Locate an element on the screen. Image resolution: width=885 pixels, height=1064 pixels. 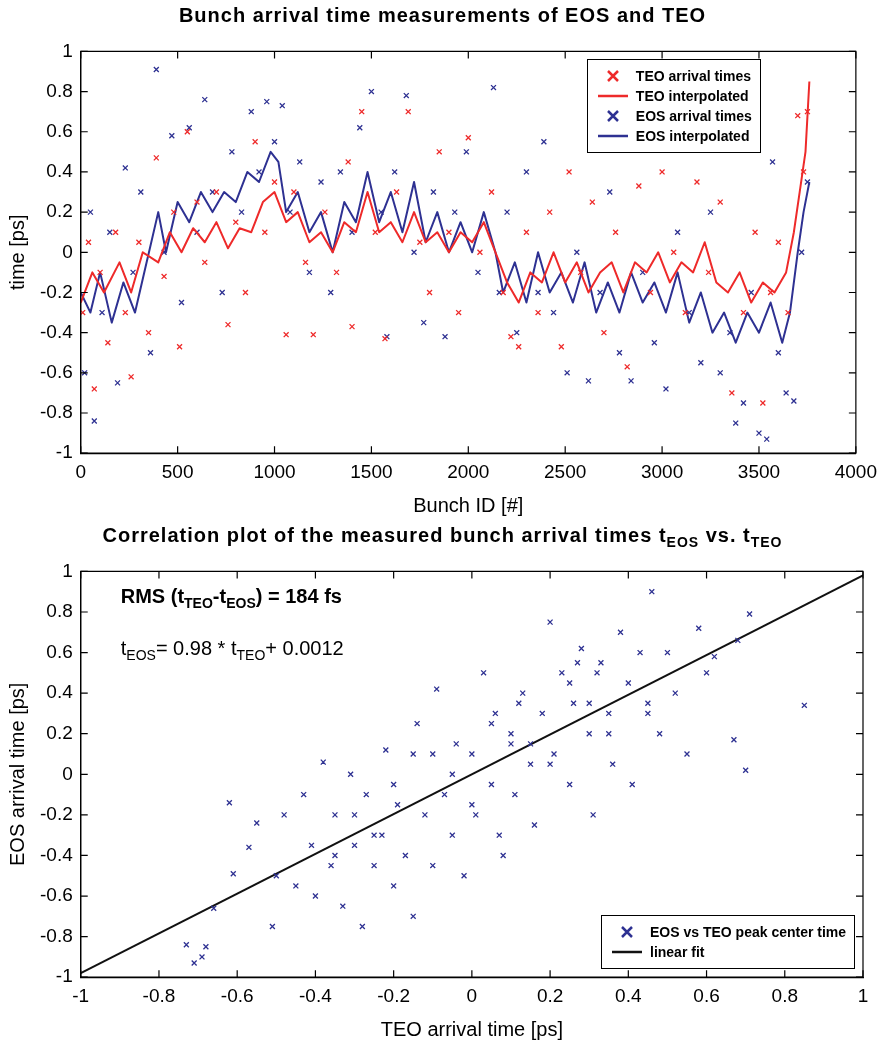
y-axis-title: EOS arrival time [ps] is located at coordinates (16, 774).